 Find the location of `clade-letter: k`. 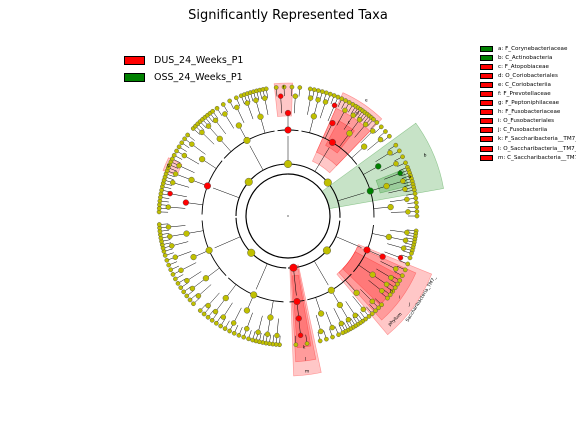

clade-letter: k is located at coordinates (304, 348).